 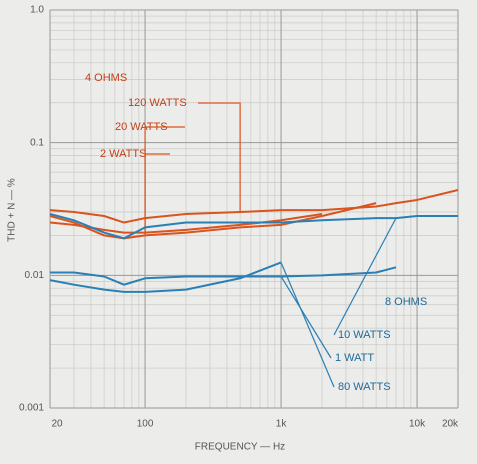 What do you see at coordinates (157, 103) in the screenshot?
I see `series-label: 120 WATTS` at bounding box center [157, 103].